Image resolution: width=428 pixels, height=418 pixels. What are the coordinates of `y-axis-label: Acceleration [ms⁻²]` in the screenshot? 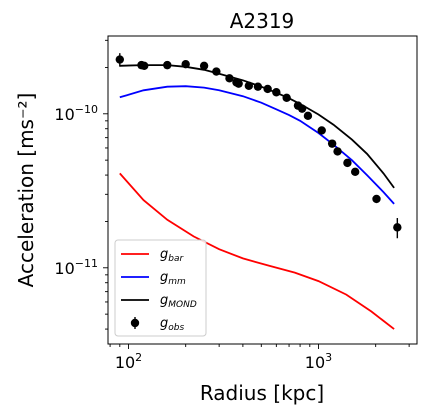 It's located at (26, 190).